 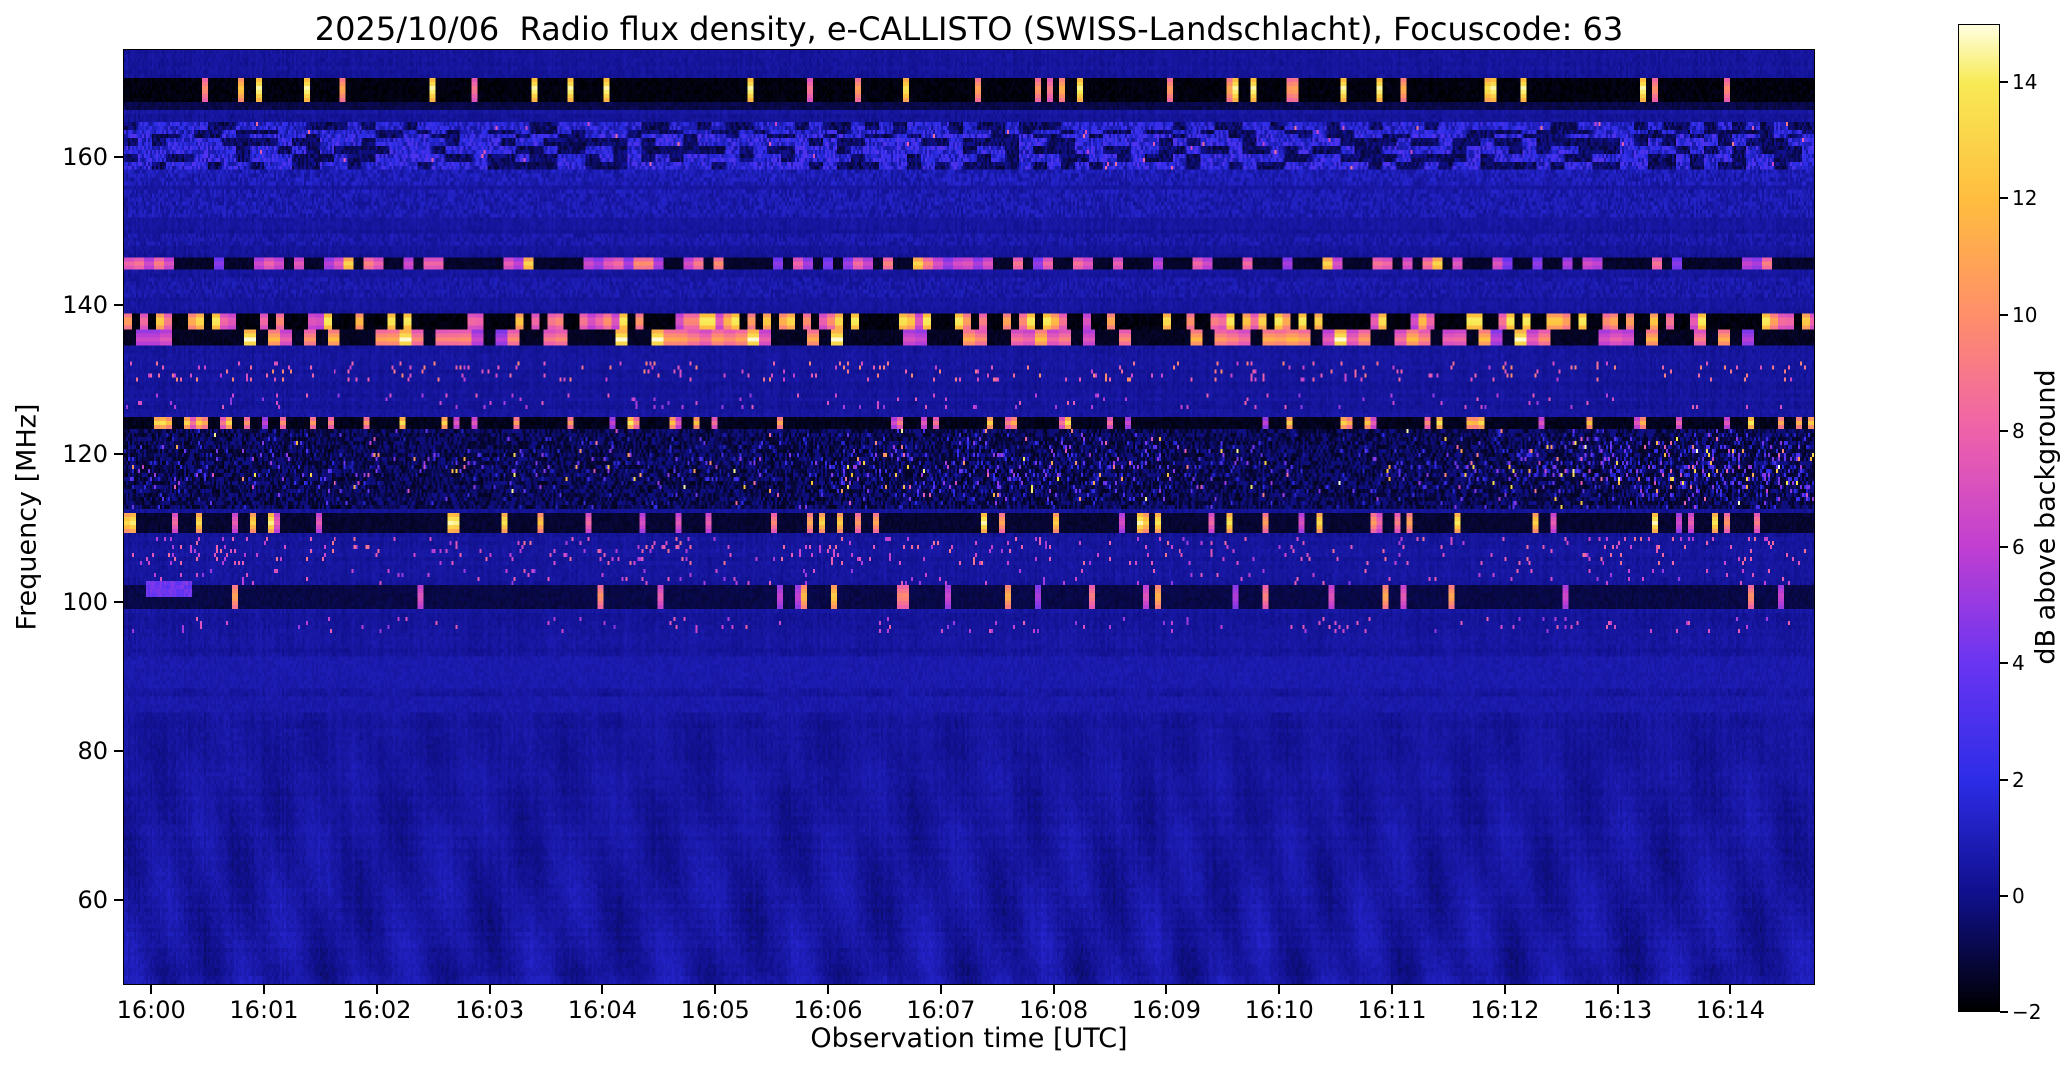 What do you see at coordinates (92, 899) in the screenshot?
I see `y-tick-label: 60` at bounding box center [92, 899].